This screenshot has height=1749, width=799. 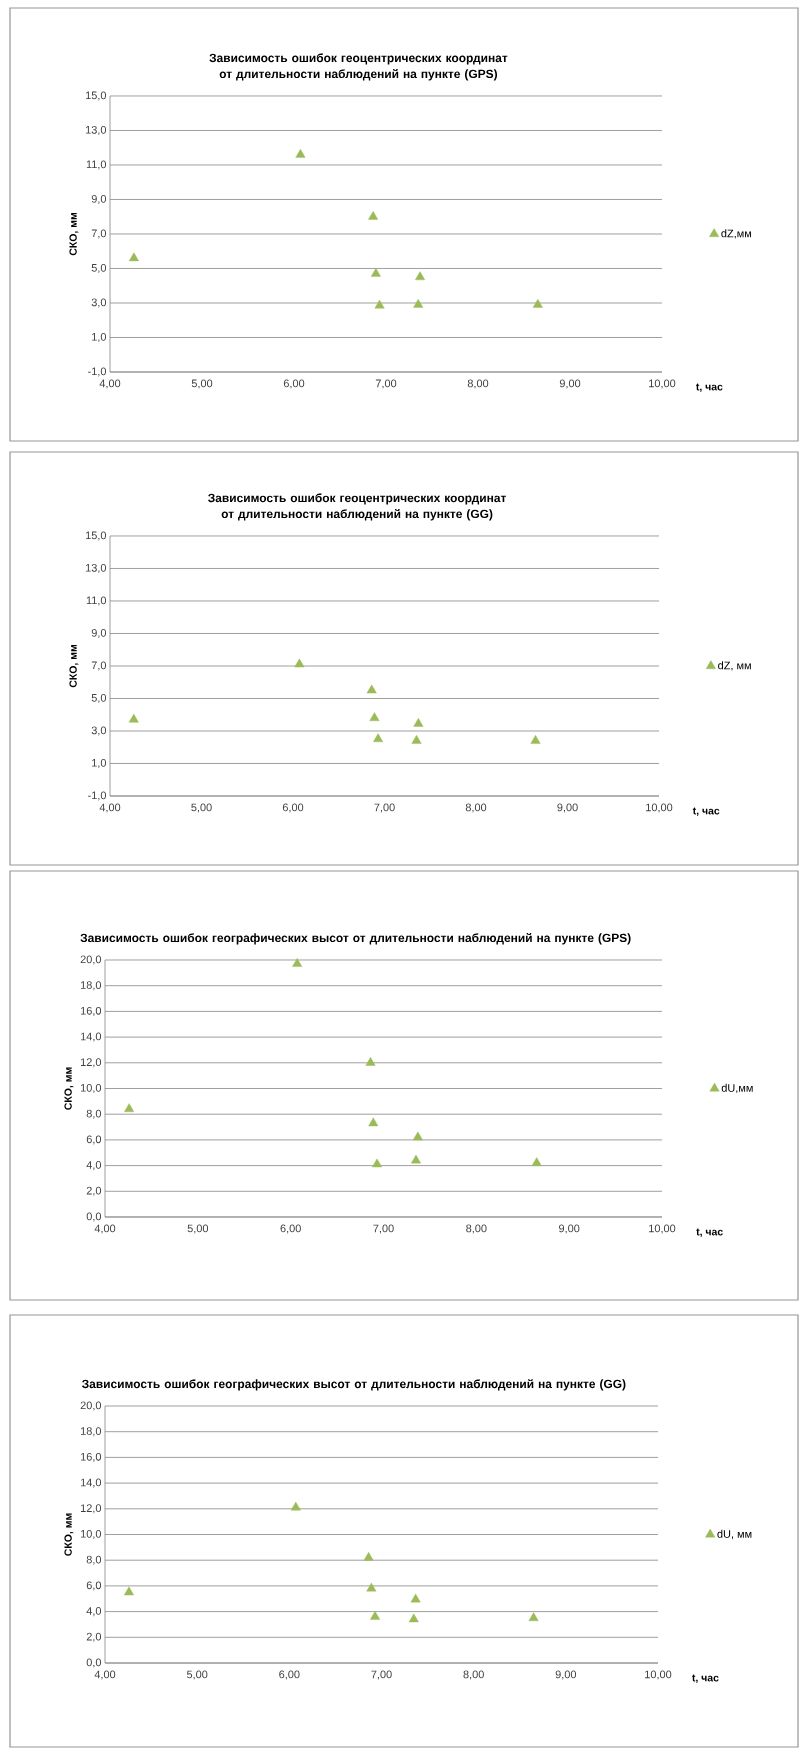 I want to click on legend-label: dZ, мм, so click(x=734, y=666).